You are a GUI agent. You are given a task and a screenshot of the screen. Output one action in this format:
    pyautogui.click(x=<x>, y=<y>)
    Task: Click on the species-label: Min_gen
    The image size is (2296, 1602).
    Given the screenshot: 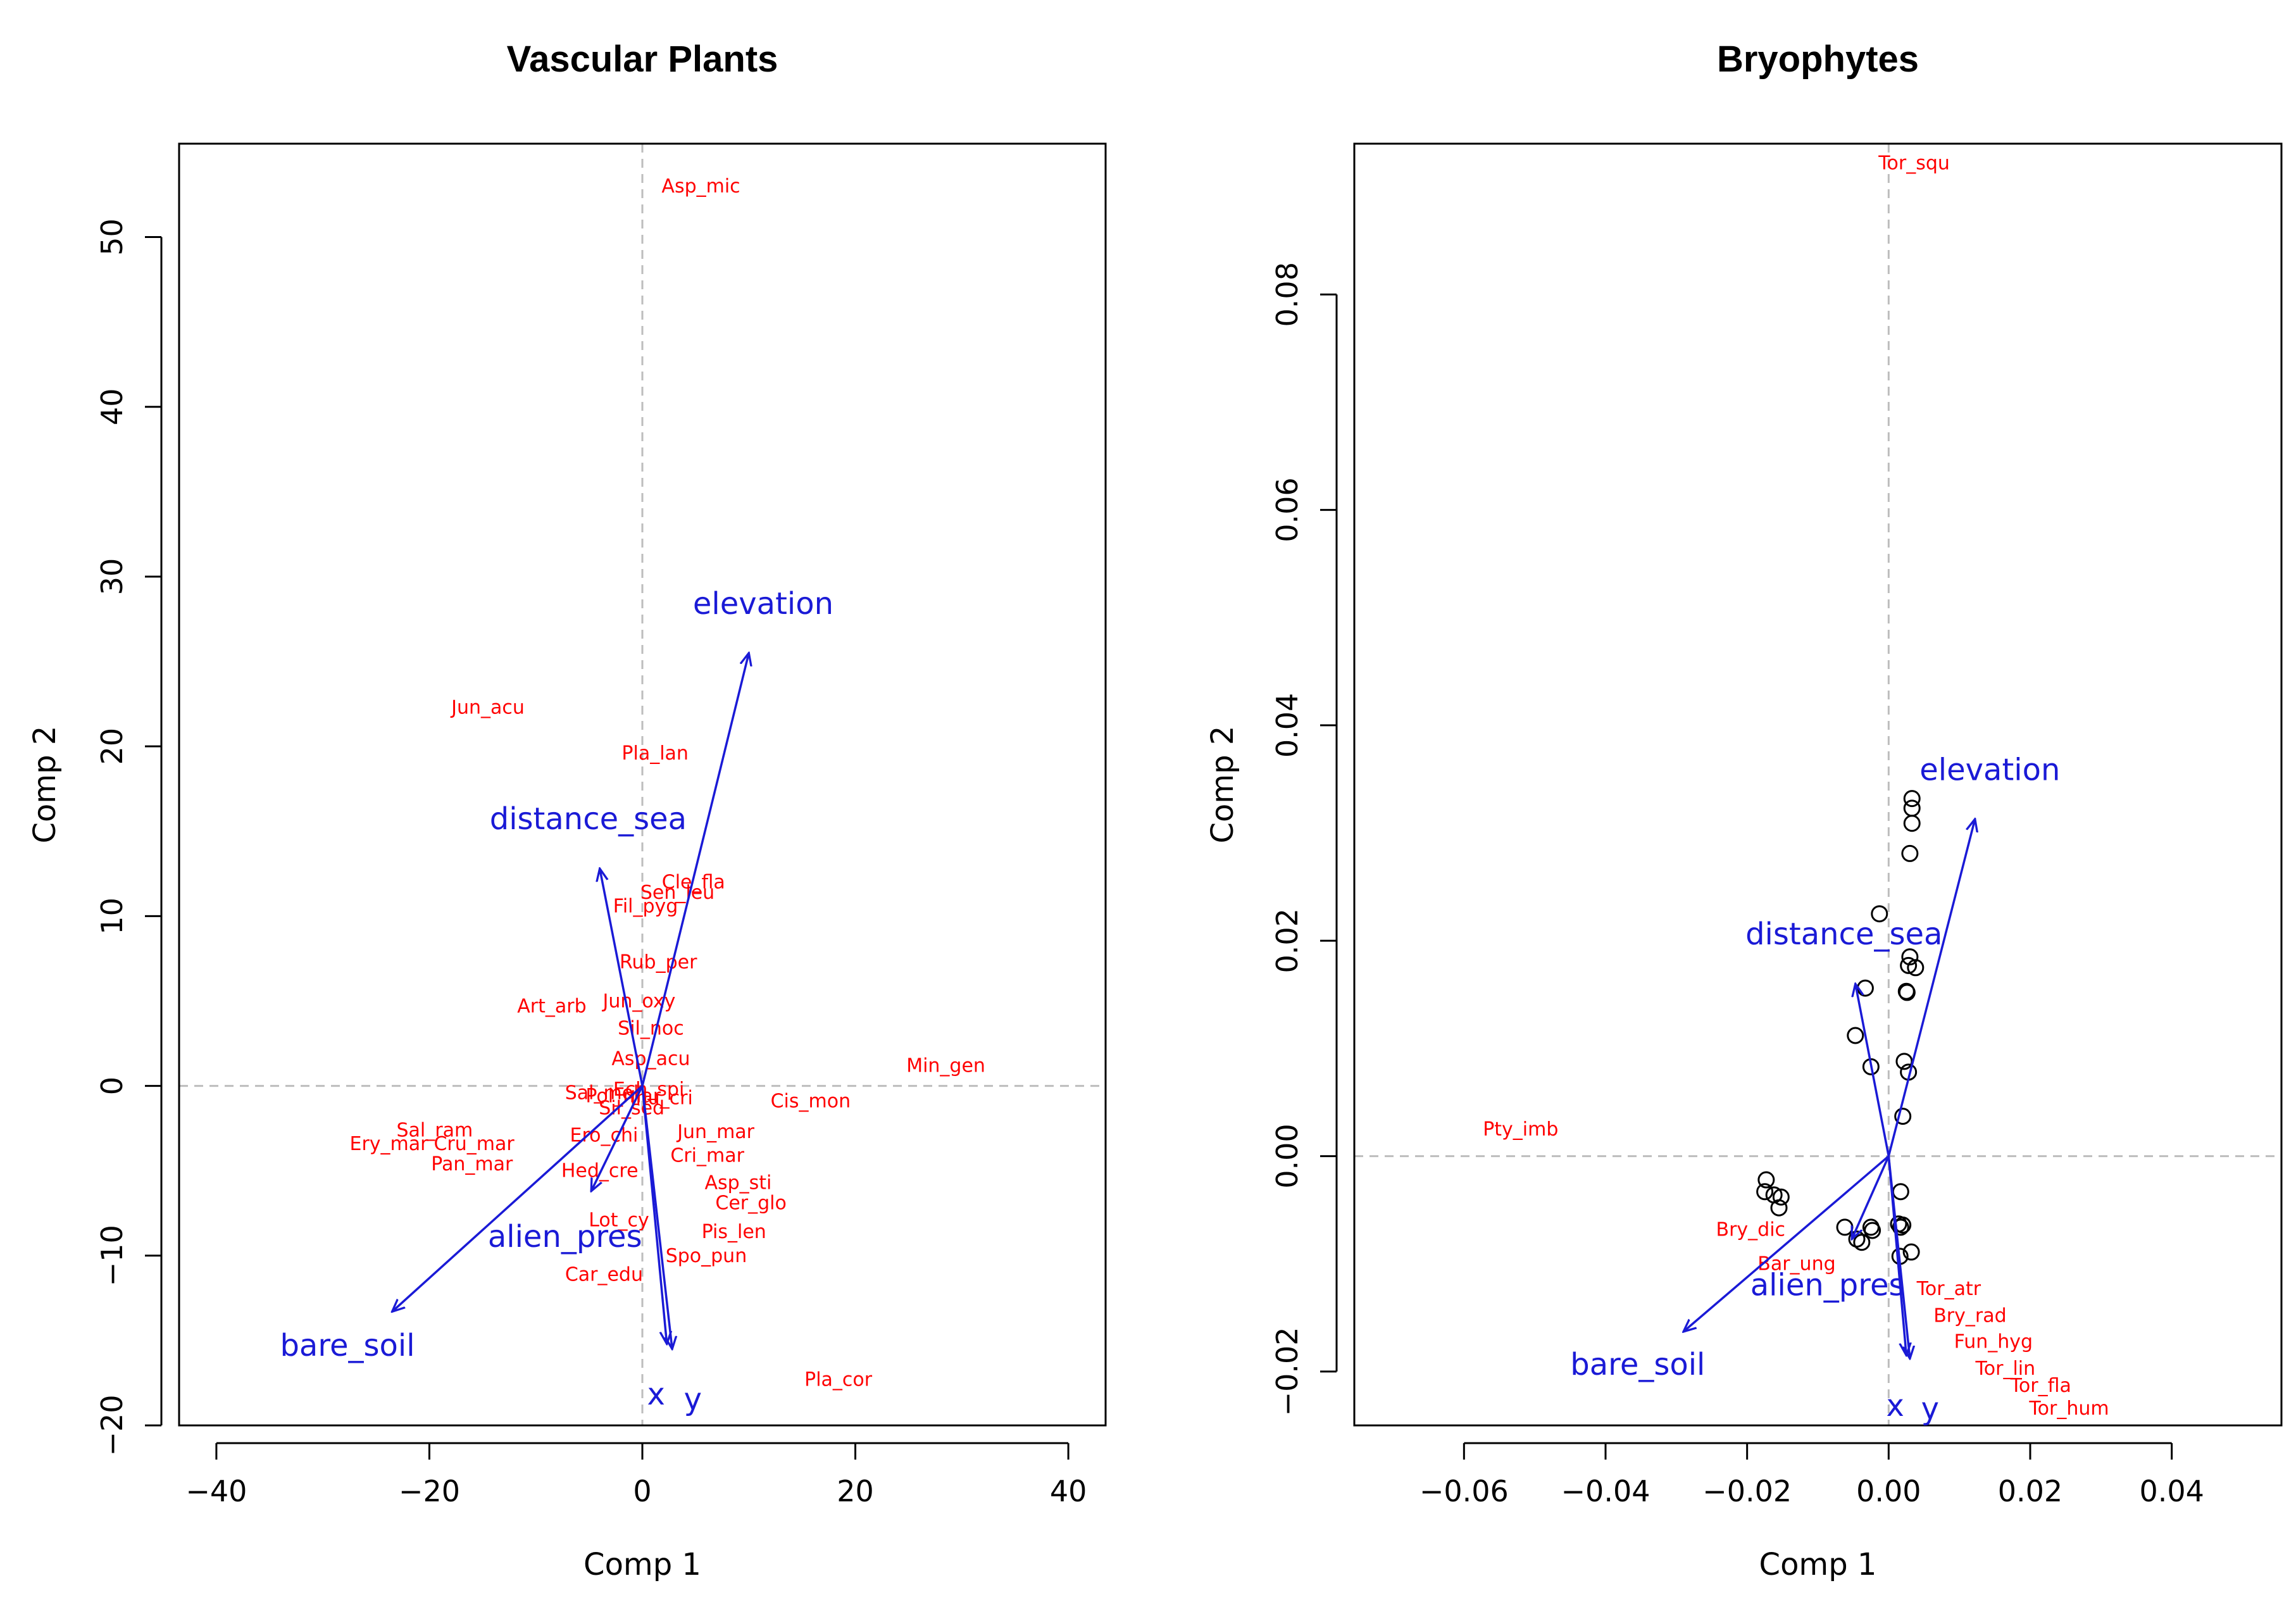 What is the action you would take?
    pyautogui.click(x=945, y=1065)
    